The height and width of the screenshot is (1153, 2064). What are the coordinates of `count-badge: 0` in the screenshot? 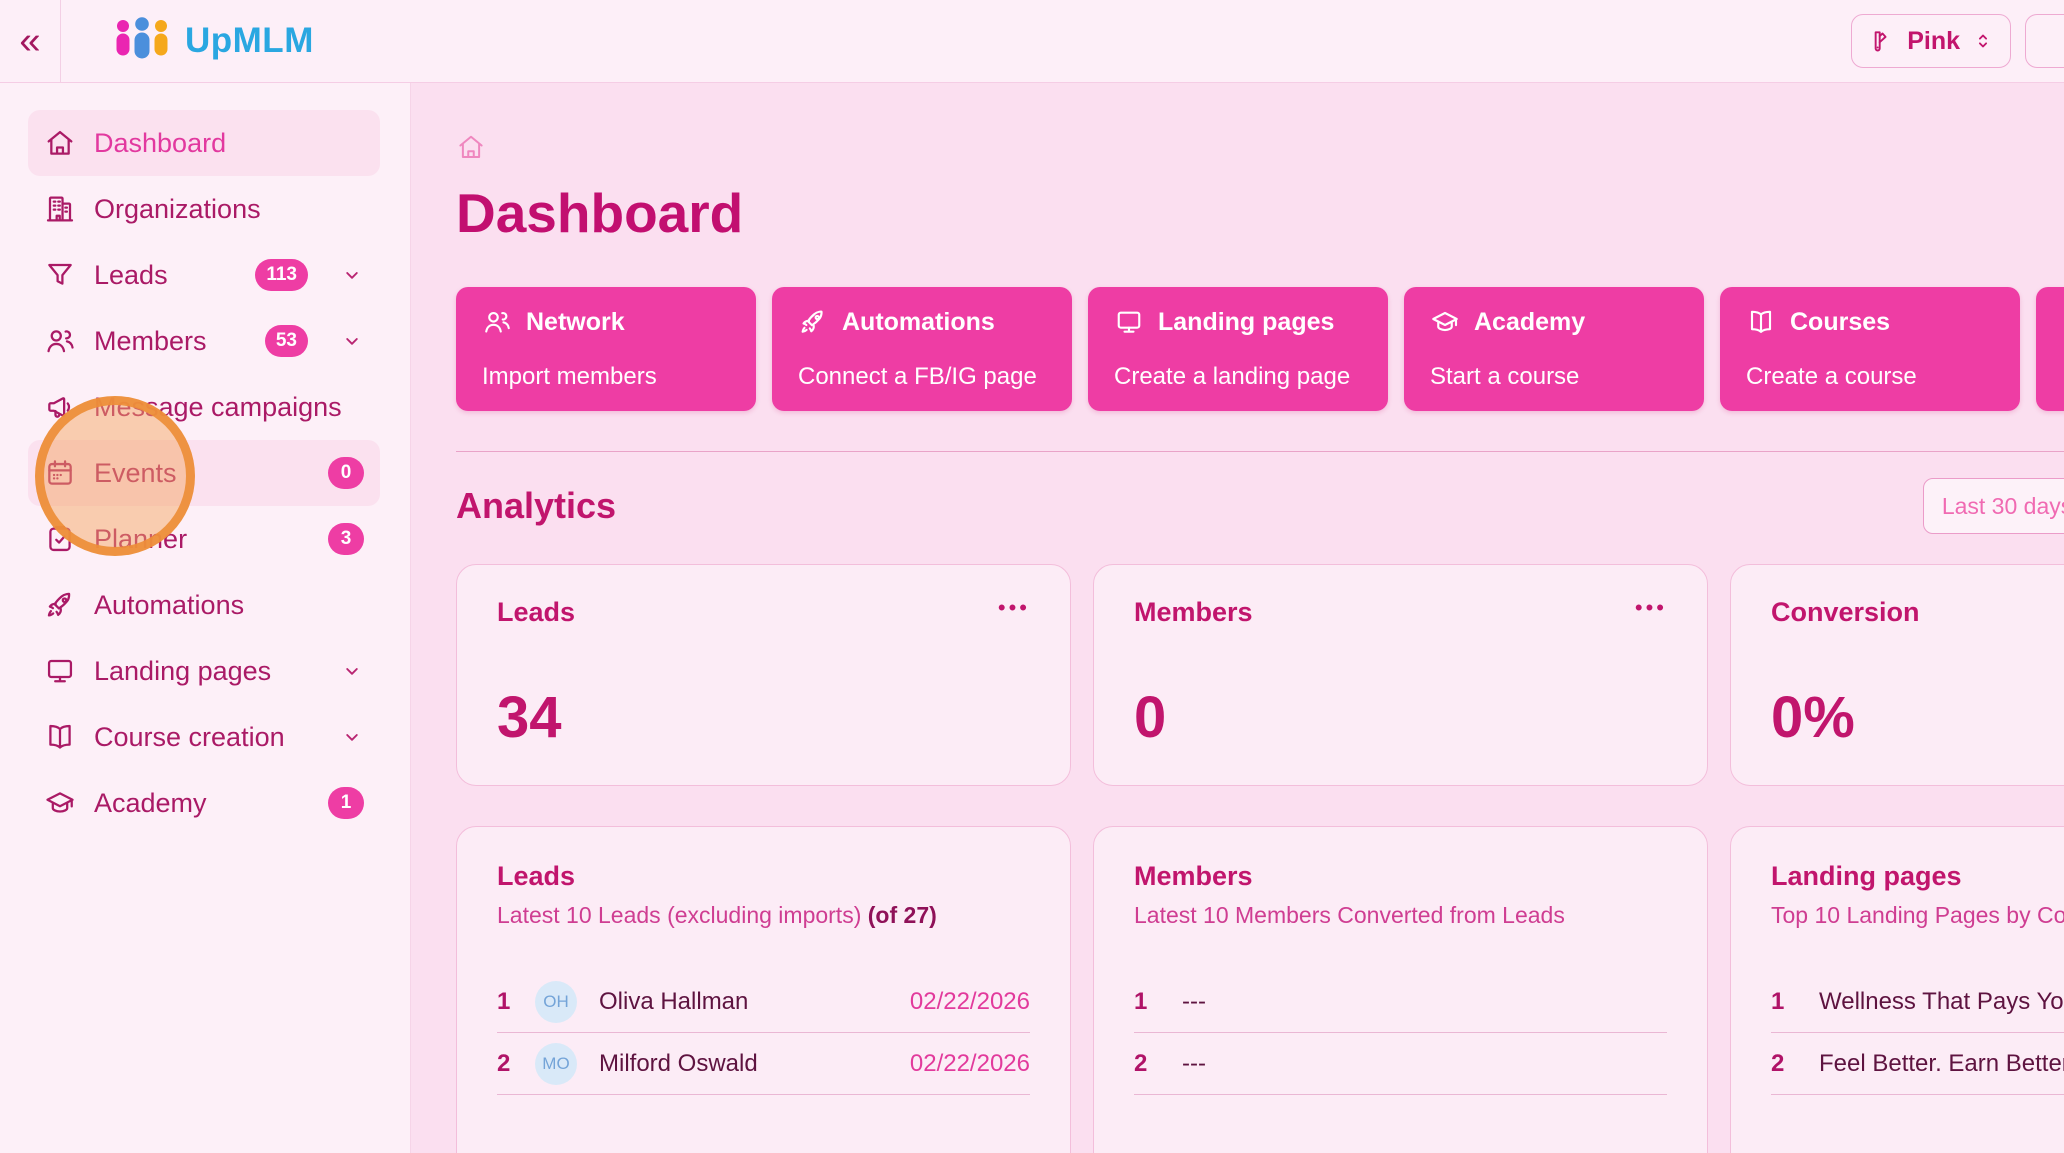 It's located at (346, 473).